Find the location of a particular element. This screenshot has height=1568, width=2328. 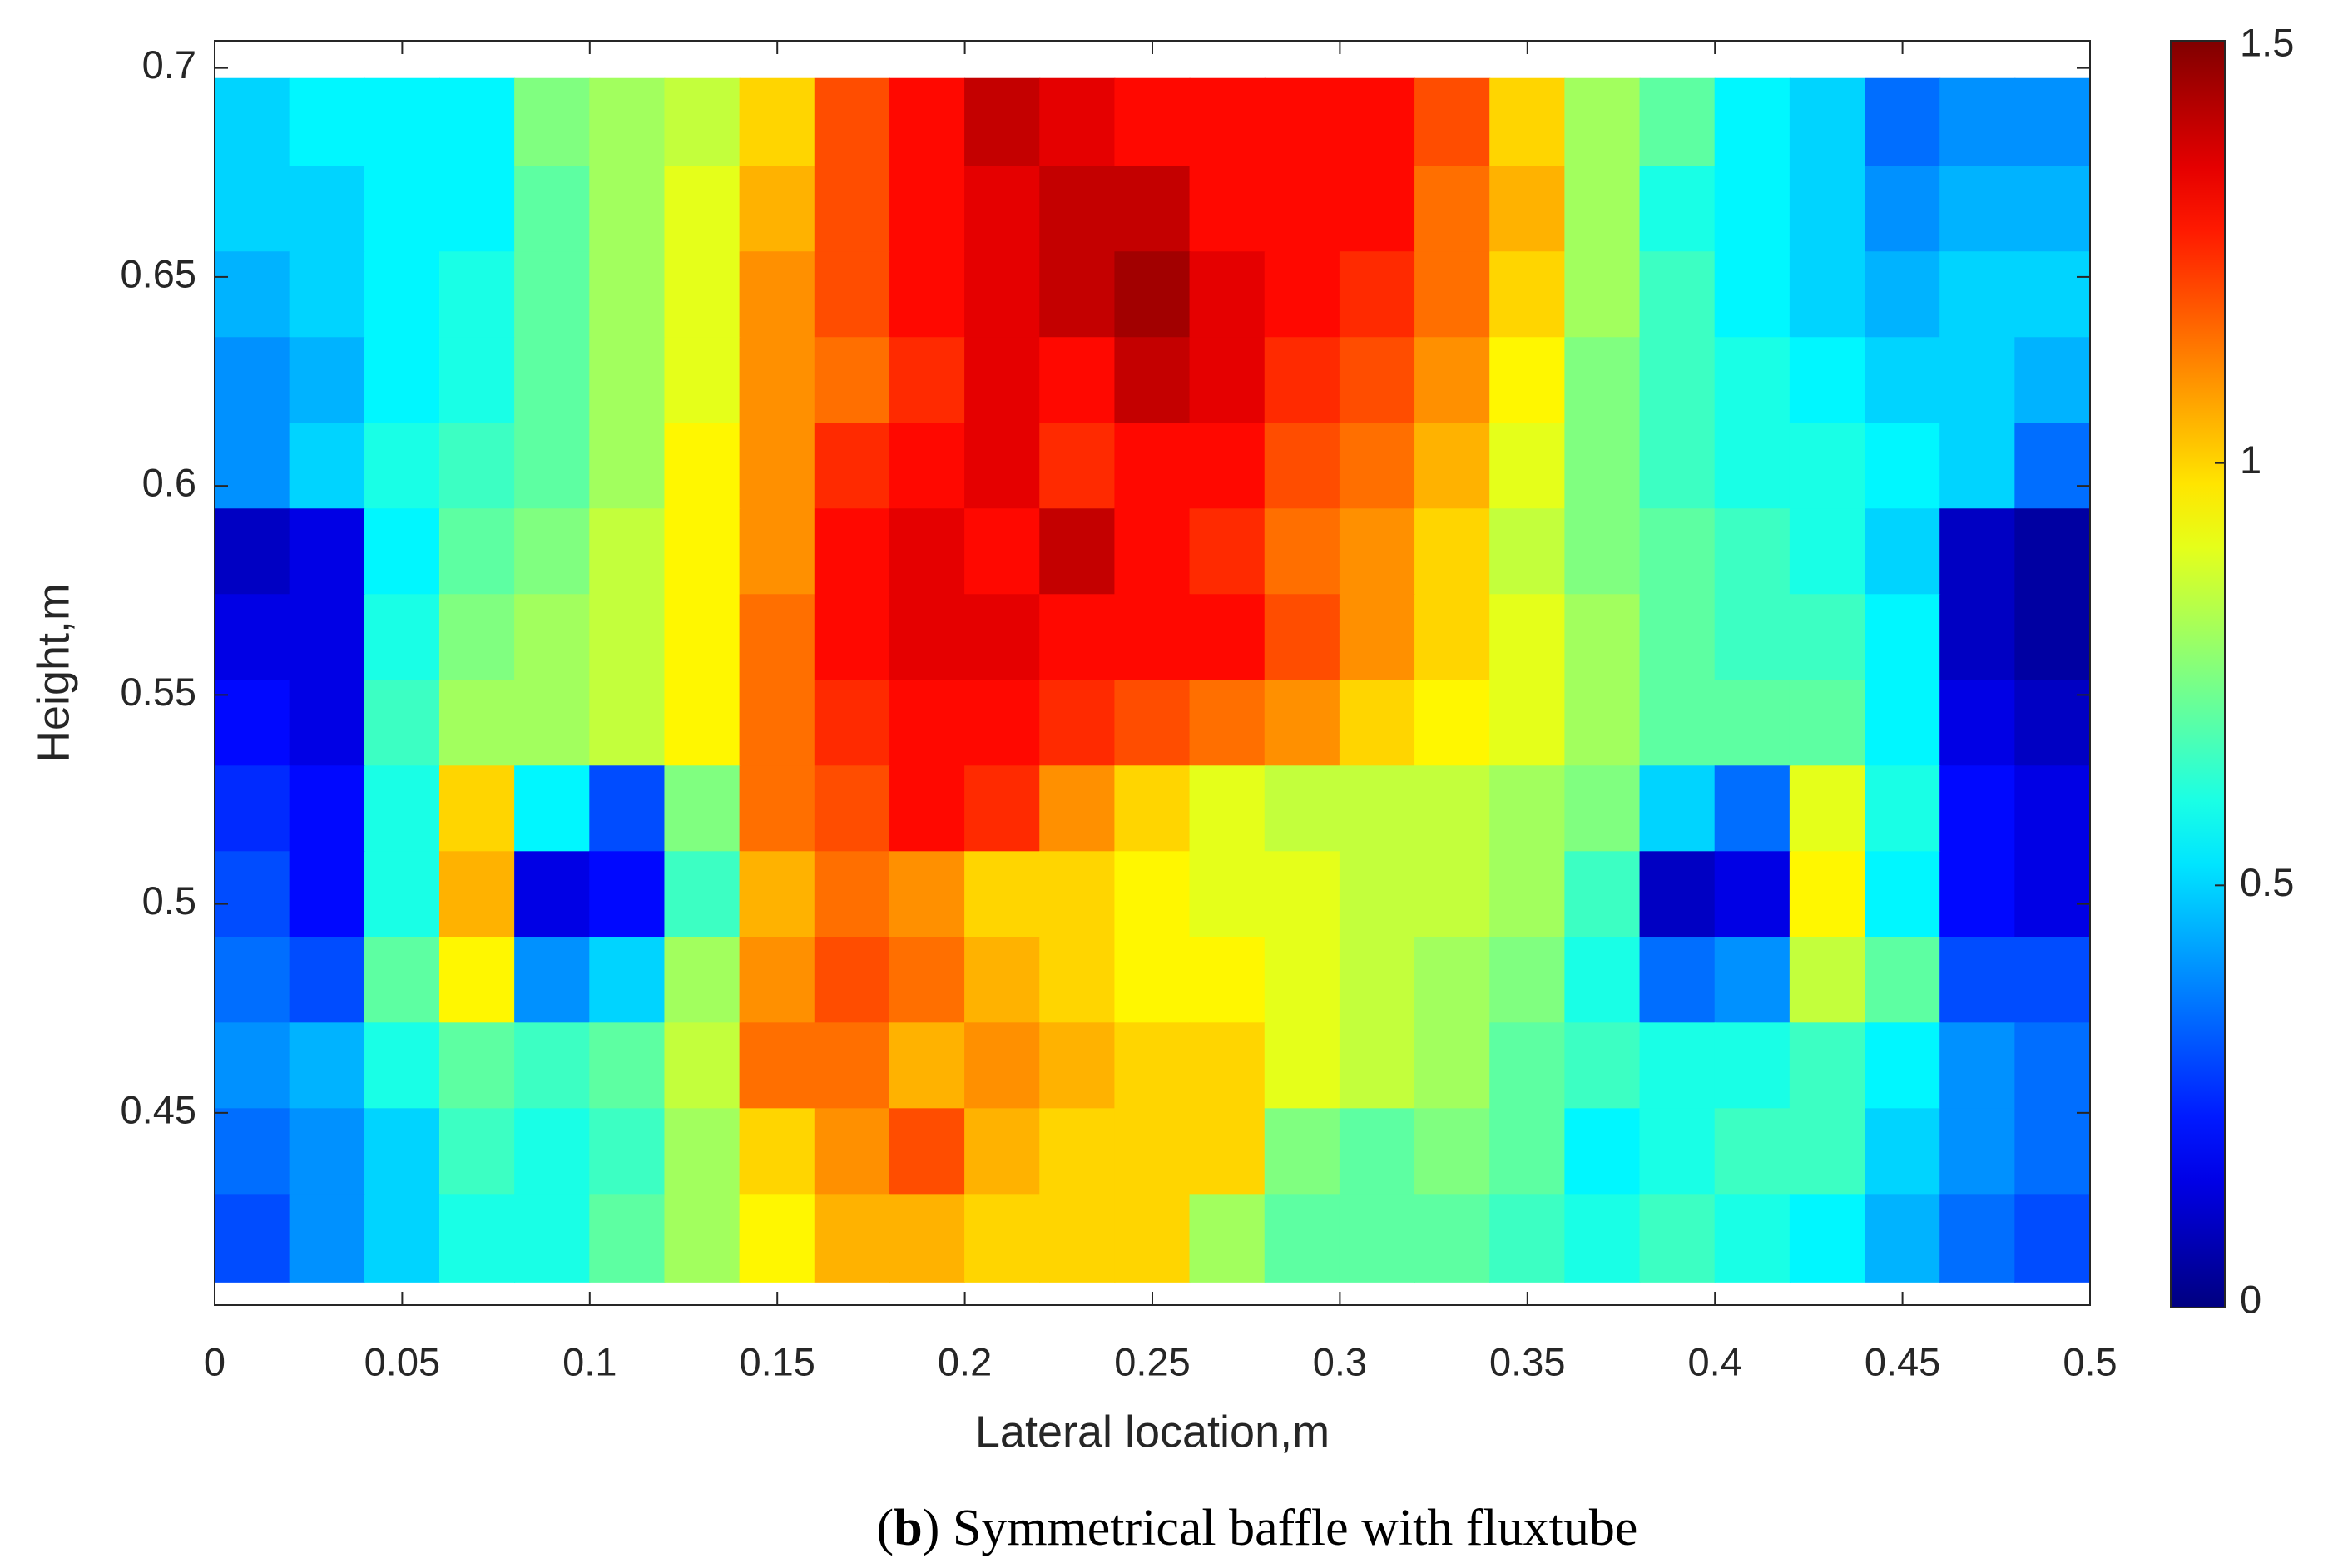

x-tick-label: 0.3 is located at coordinates (1340, 1361).